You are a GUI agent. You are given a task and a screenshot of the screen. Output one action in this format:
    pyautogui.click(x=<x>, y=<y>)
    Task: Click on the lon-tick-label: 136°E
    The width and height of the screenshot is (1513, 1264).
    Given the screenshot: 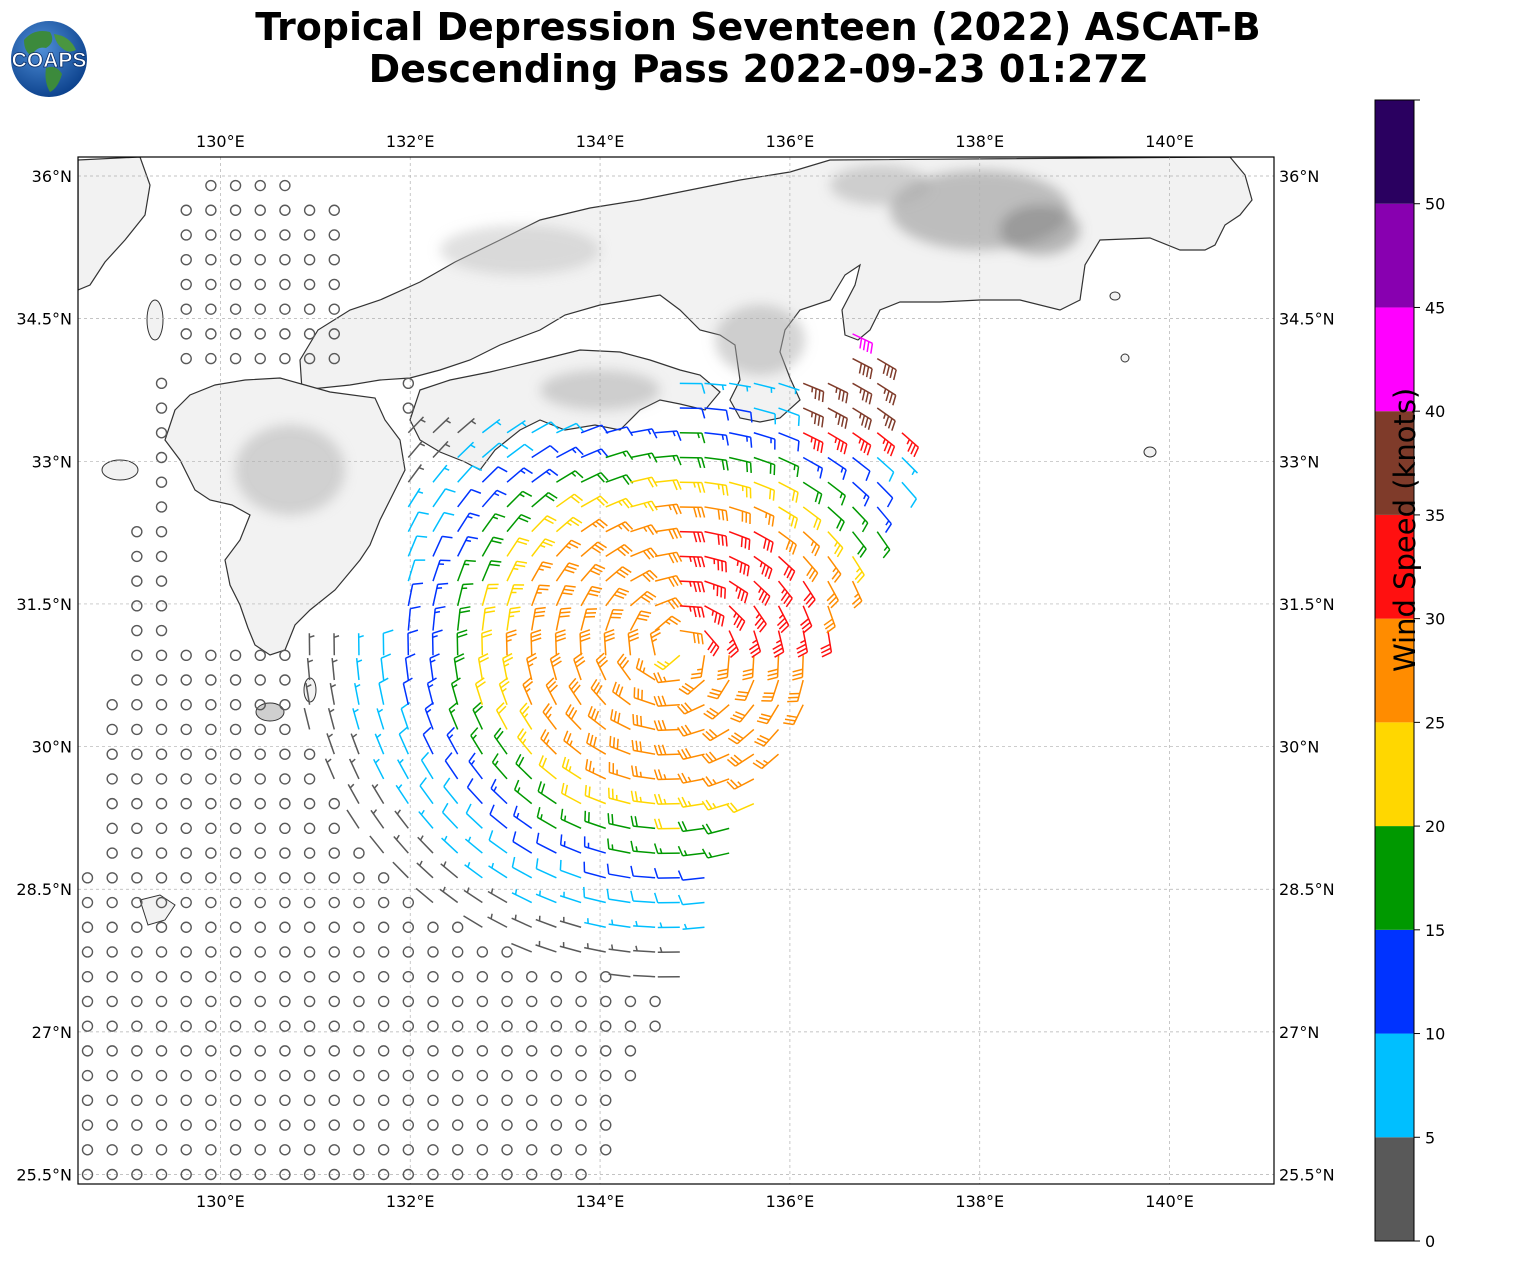 What is the action you would take?
    pyautogui.click(x=790, y=1201)
    